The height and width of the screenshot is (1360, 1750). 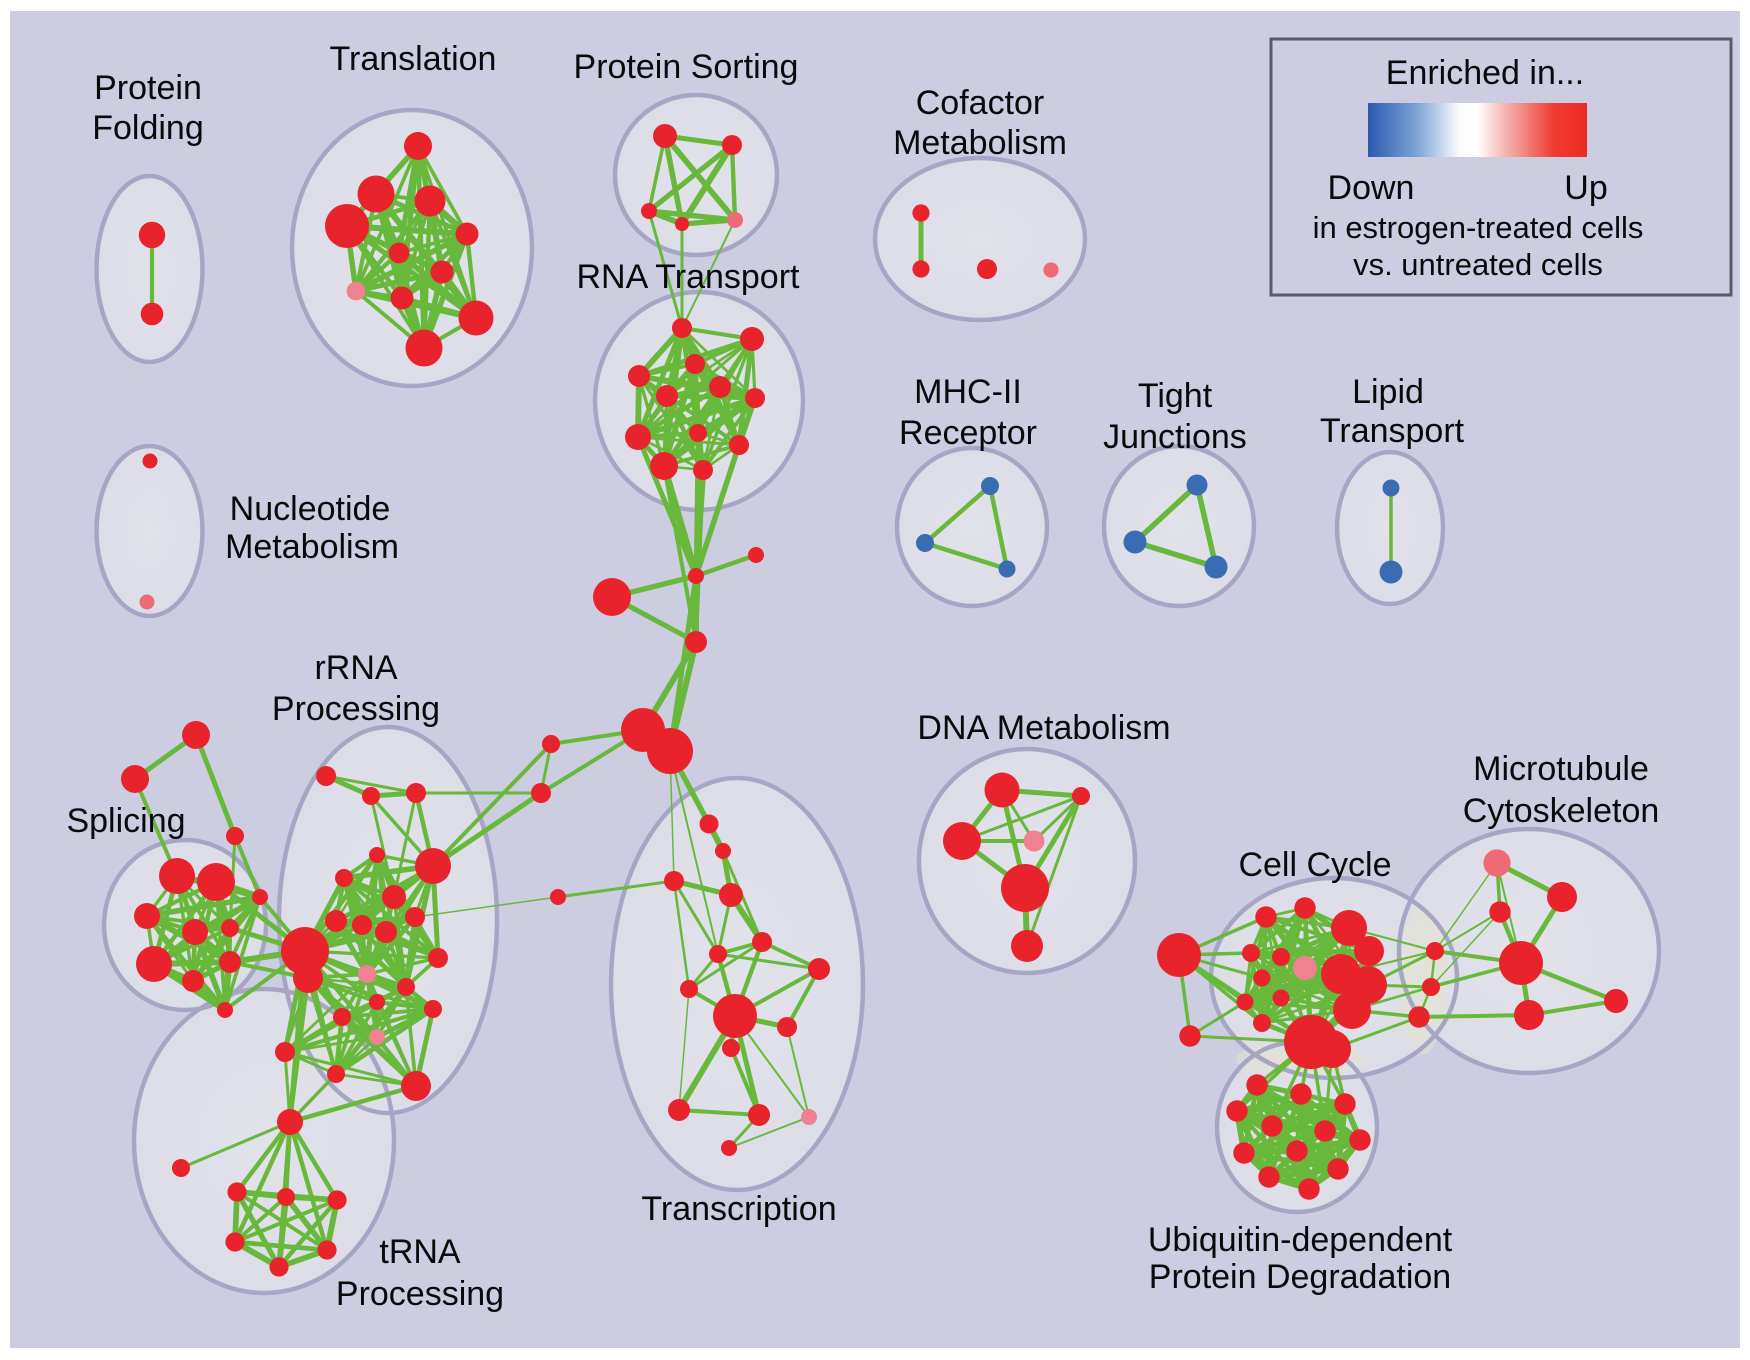 What do you see at coordinates (1478, 264) in the screenshot?
I see `svg-text: vs. untreated cells` at bounding box center [1478, 264].